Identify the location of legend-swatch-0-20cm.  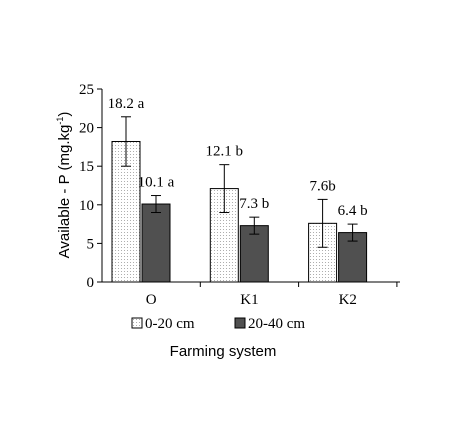
(137, 323).